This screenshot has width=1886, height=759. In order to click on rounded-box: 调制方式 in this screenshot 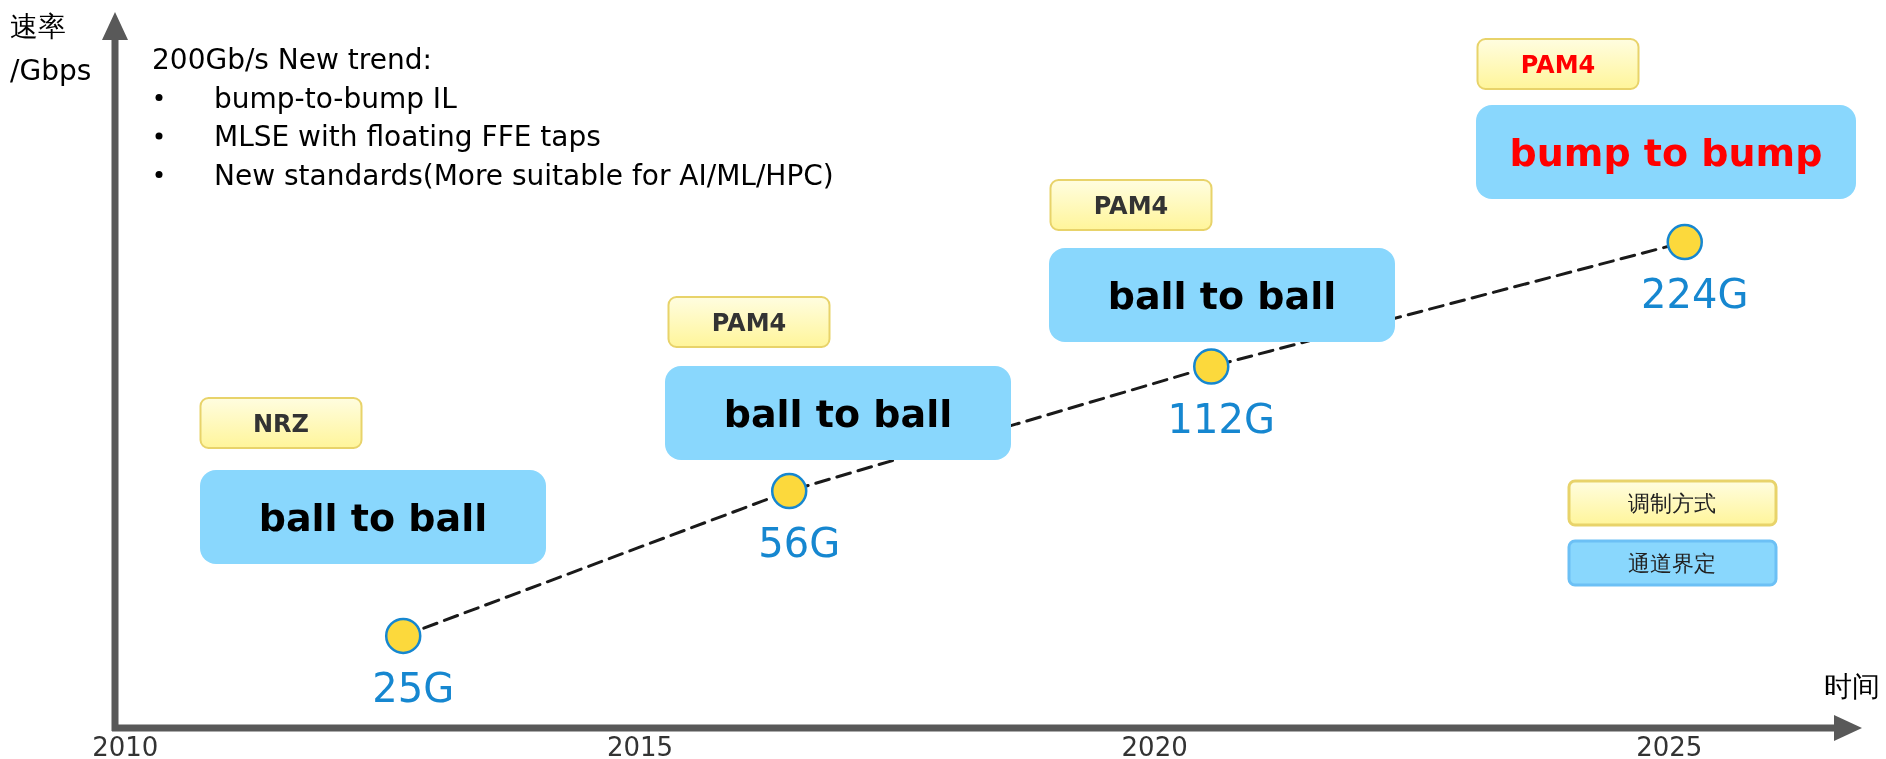, I will do `click(1672, 503)`.